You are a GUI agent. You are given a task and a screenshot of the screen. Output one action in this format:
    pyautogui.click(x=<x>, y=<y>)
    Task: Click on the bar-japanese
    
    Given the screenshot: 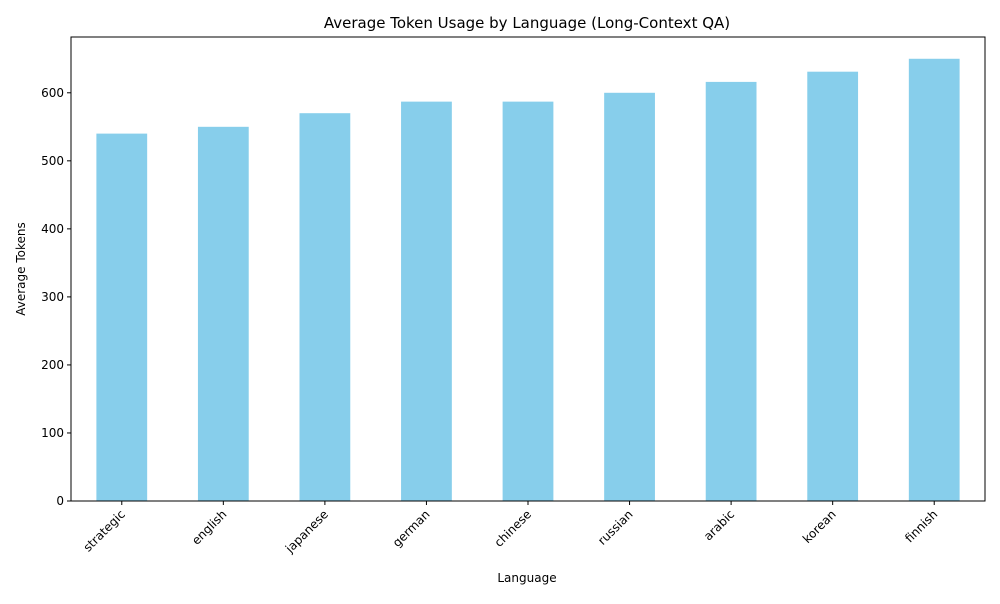 What is the action you would take?
    pyautogui.click(x=325, y=307)
    